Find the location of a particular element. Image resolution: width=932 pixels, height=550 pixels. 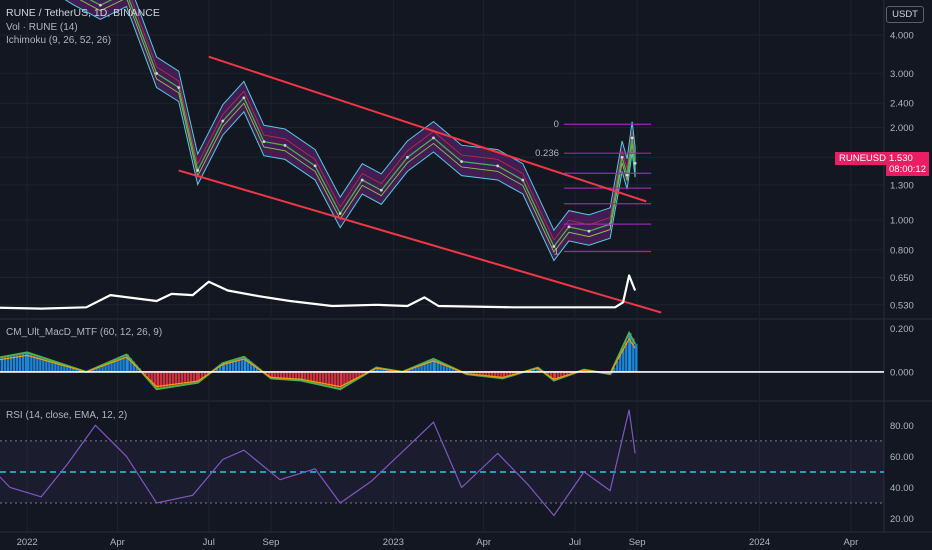

price-tick-label: 0.800 is located at coordinates (902, 250).